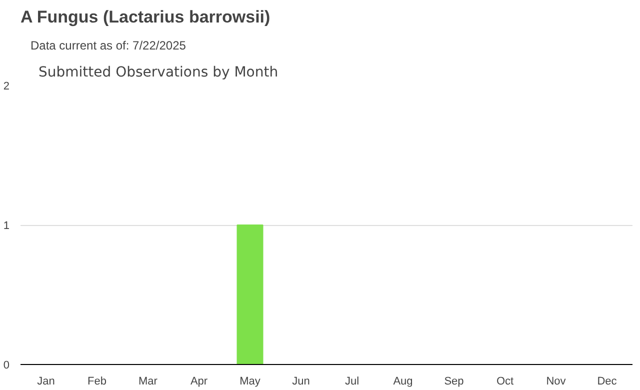 This screenshot has height=390, width=640. Describe the element at coordinates (250, 382) in the screenshot. I see `x-tick-label: May` at that location.